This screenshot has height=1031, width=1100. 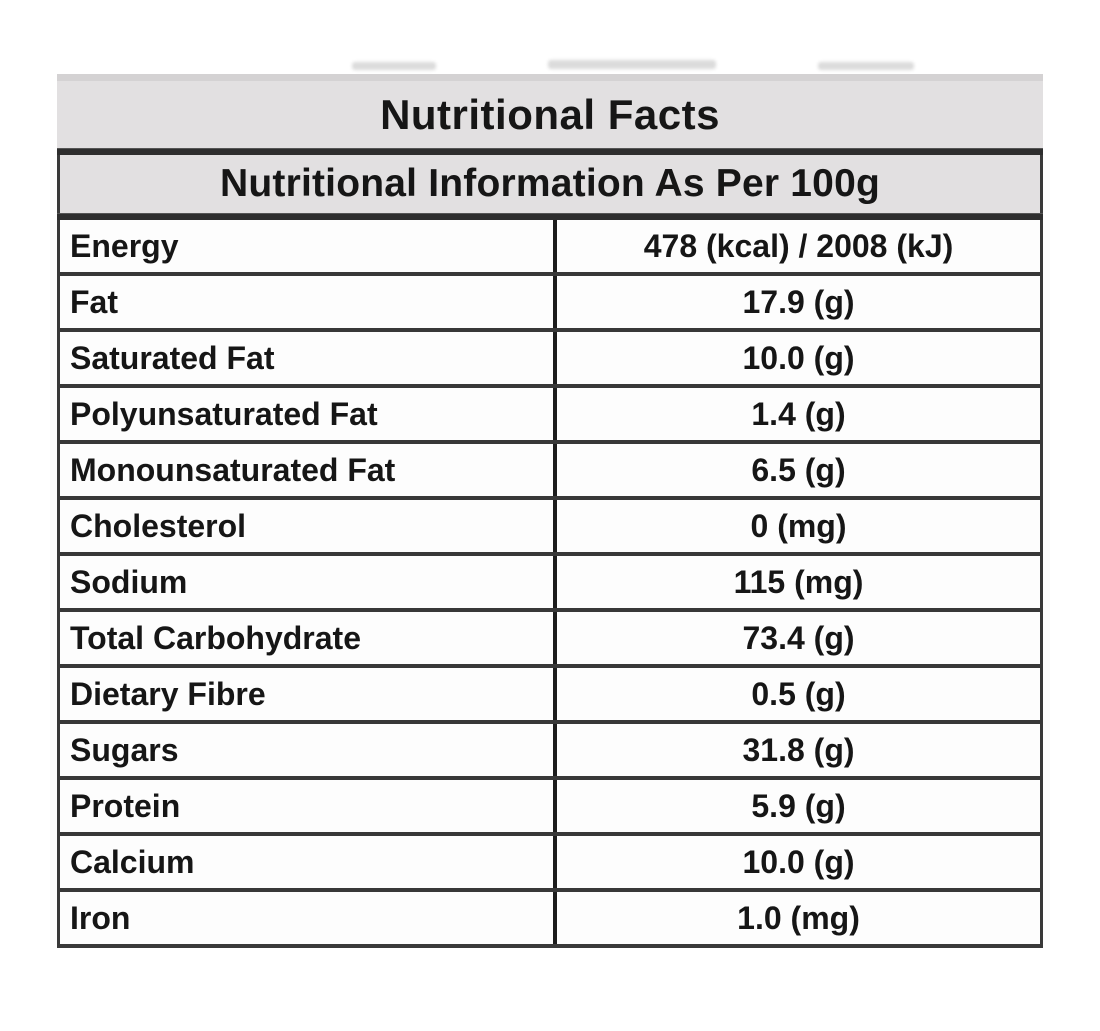 I want to click on nutrient-value: 478 (kcal) / 2008 (kJ), so click(x=798, y=245).